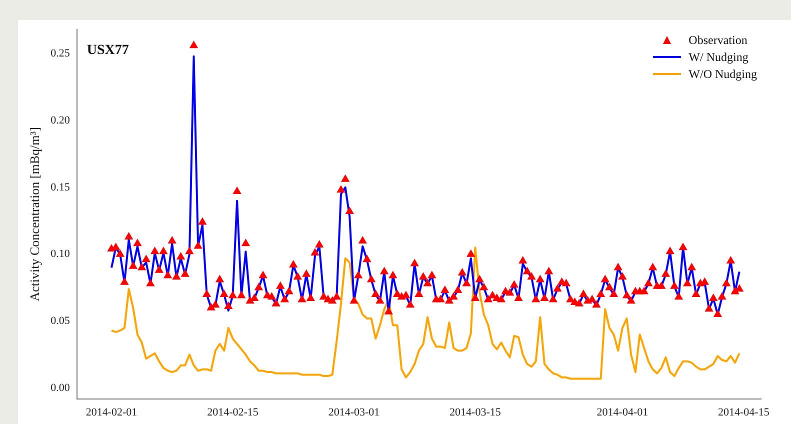  I want to click on y-tick-label: 0.20, so click(60, 120).